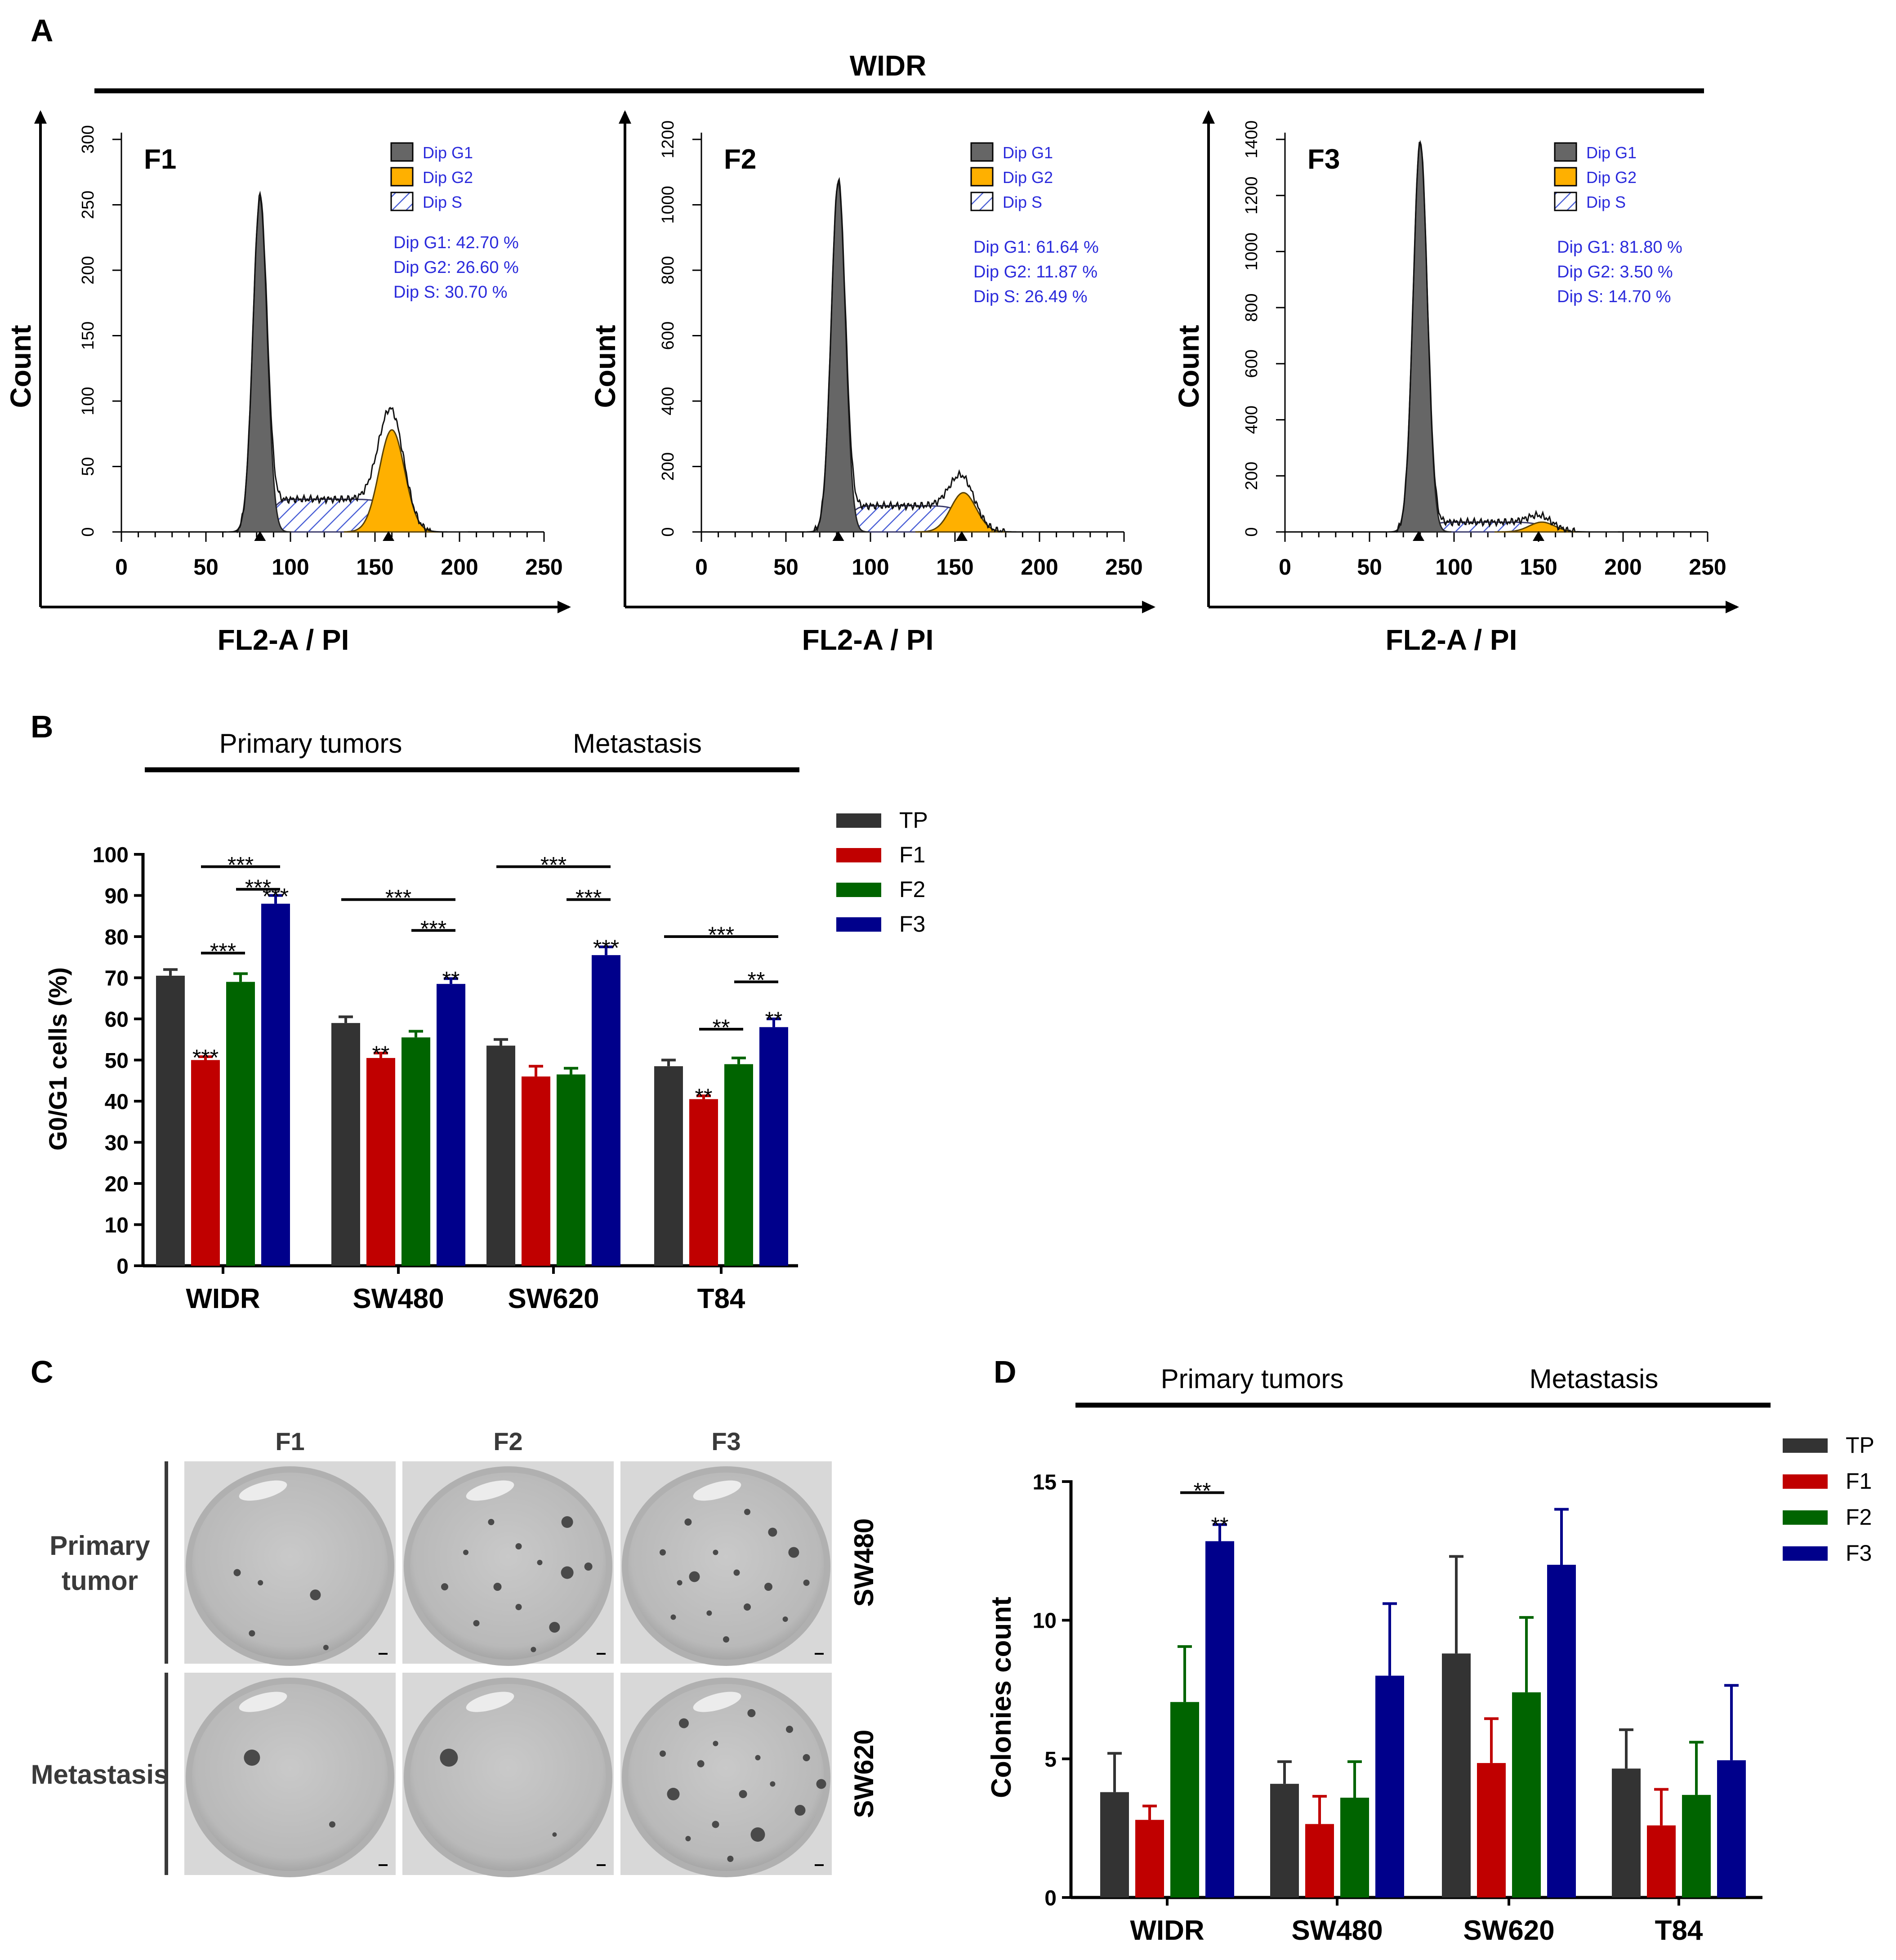 Image resolution: width=1896 pixels, height=1960 pixels. What do you see at coordinates (1149, 1858) in the screenshot?
I see `bar-f1-widr` at bounding box center [1149, 1858].